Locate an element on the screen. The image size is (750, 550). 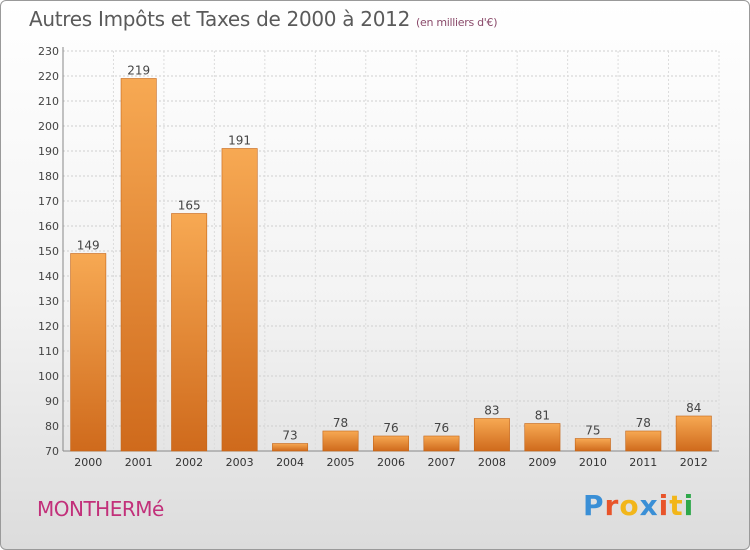
x-tick-label: 2011 is located at coordinates (643, 462).